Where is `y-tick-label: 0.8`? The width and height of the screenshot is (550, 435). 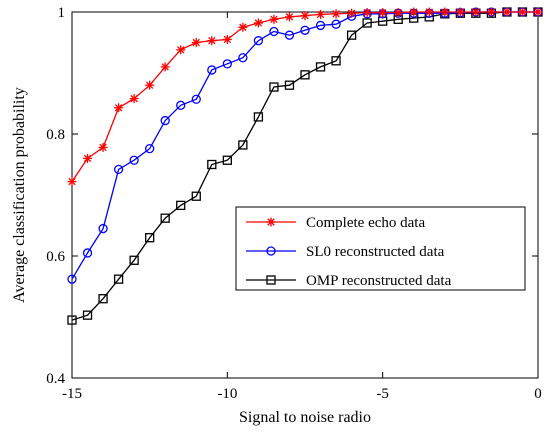
y-tick-label: 0.8 is located at coordinates (55, 135).